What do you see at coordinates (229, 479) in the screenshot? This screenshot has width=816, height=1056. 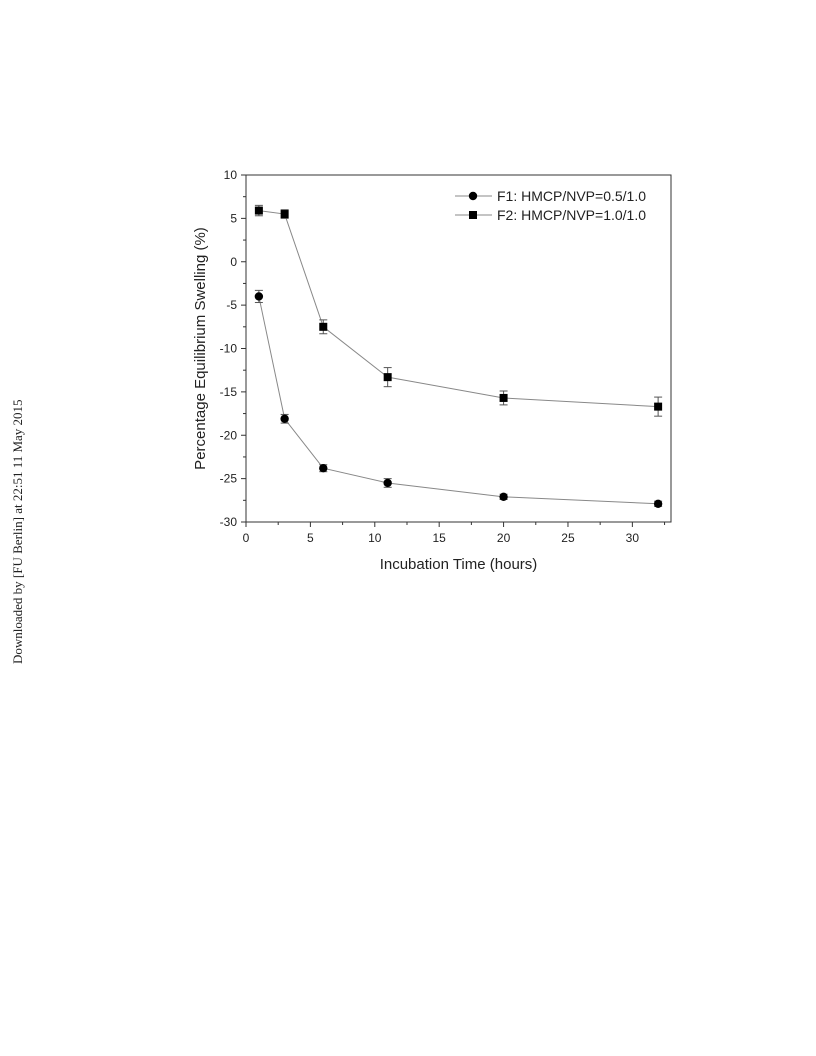 I see `y-tick-label: -25` at bounding box center [229, 479].